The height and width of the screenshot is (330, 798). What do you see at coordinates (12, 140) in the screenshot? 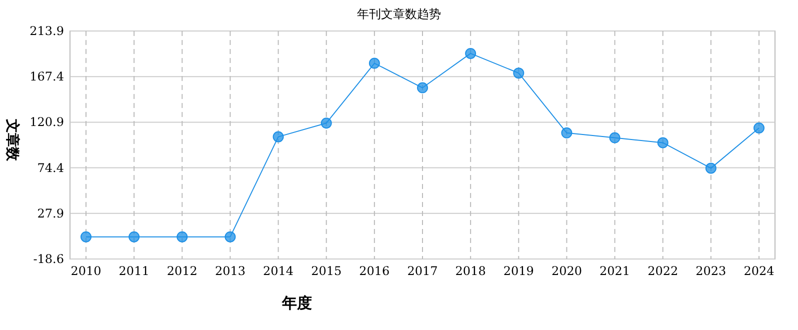
I see `y-axis-title: 文章数` at bounding box center [12, 140].